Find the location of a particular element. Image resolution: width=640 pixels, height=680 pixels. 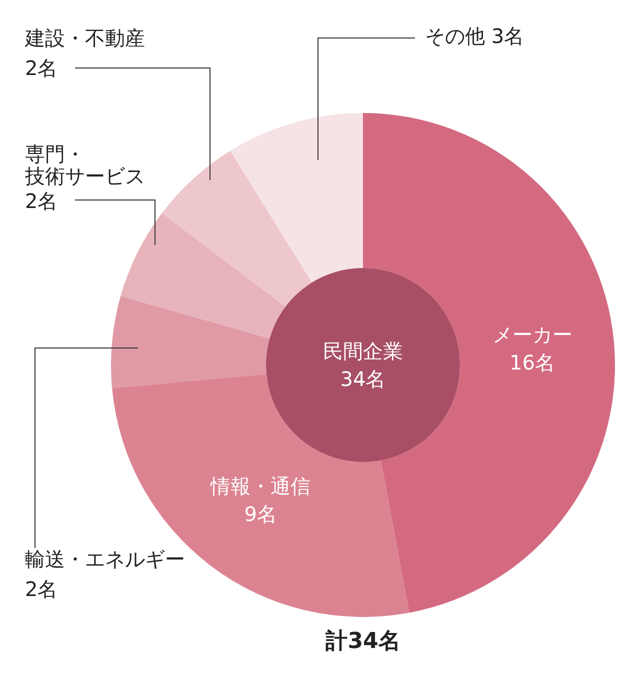

slice-label: 輸送・エネルギー is located at coordinates (105, 559).